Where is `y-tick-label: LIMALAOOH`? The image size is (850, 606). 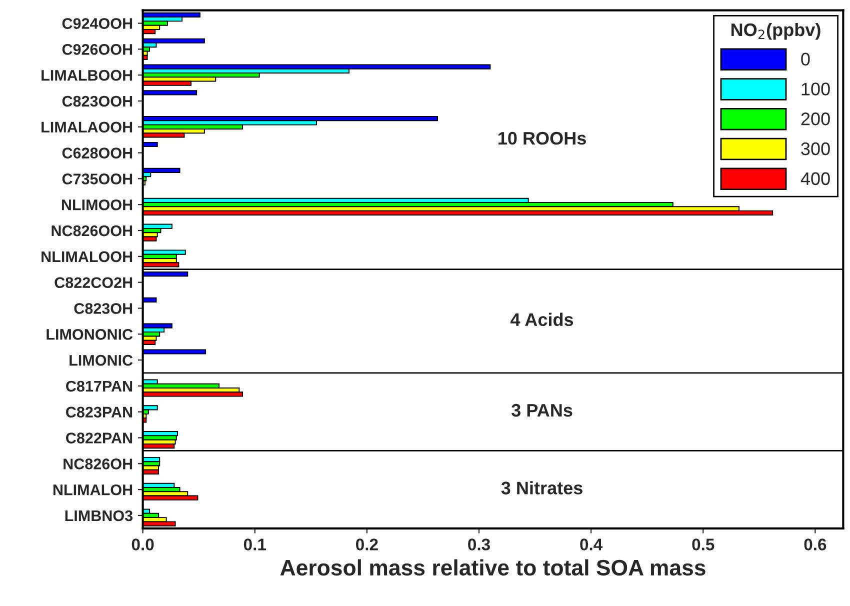 y-tick-label: LIMALAOOH is located at coordinates (87, 127).